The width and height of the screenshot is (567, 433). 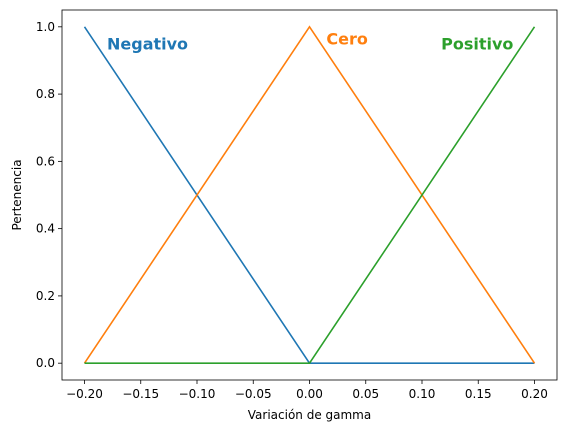 I want to click on x-tick-label: −0.15, so click(x=140, y=394).